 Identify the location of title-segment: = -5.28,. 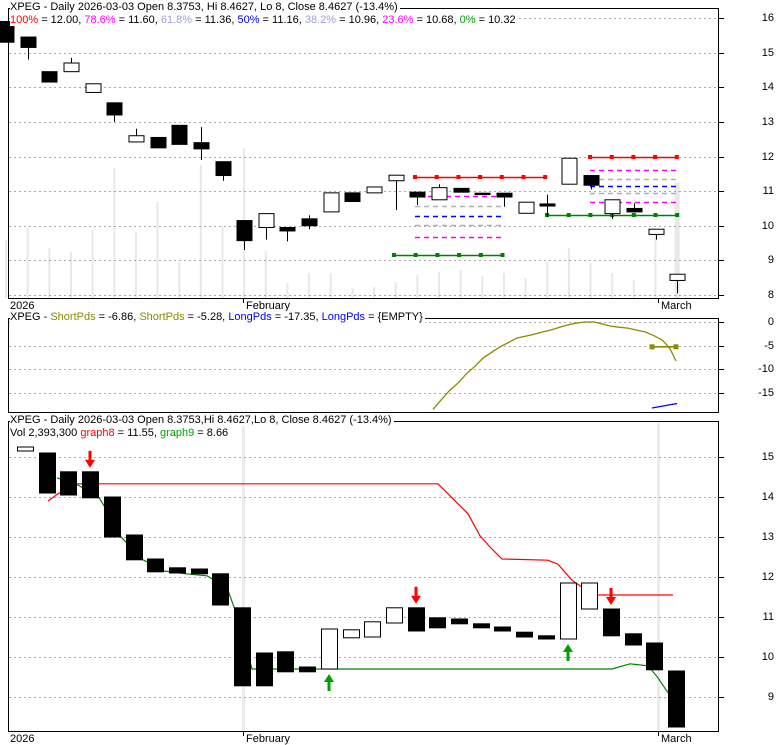
(206, 317).